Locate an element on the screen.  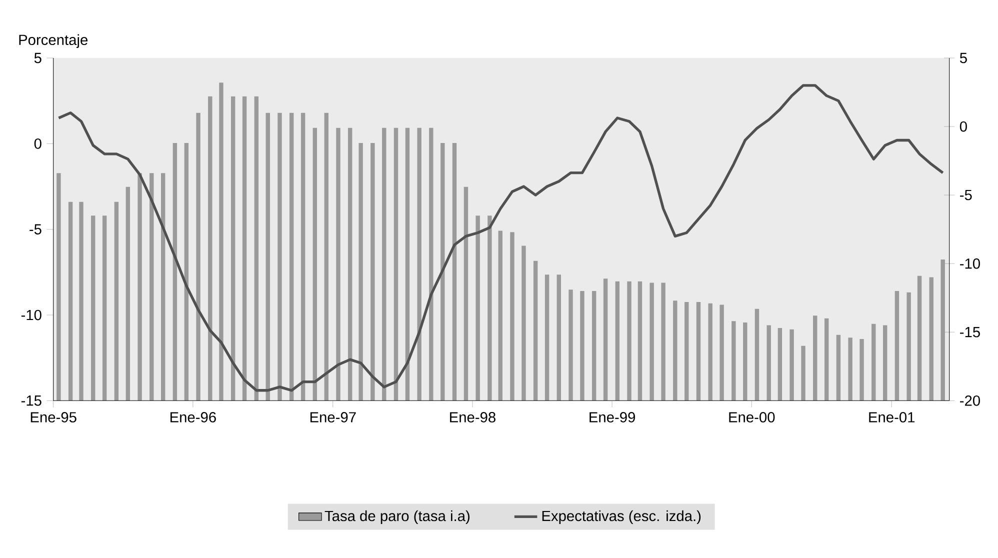
y2-tick-label: -20 is located at coordinates (970, 400).